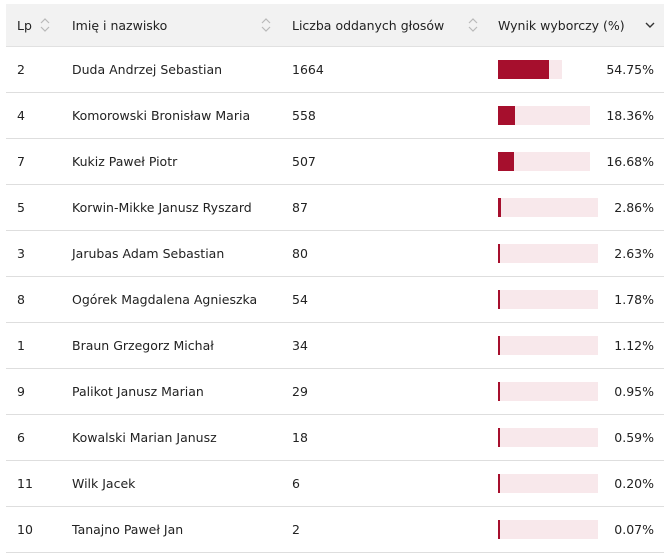  I want to click on row-votes: 54, so click(300, 299).